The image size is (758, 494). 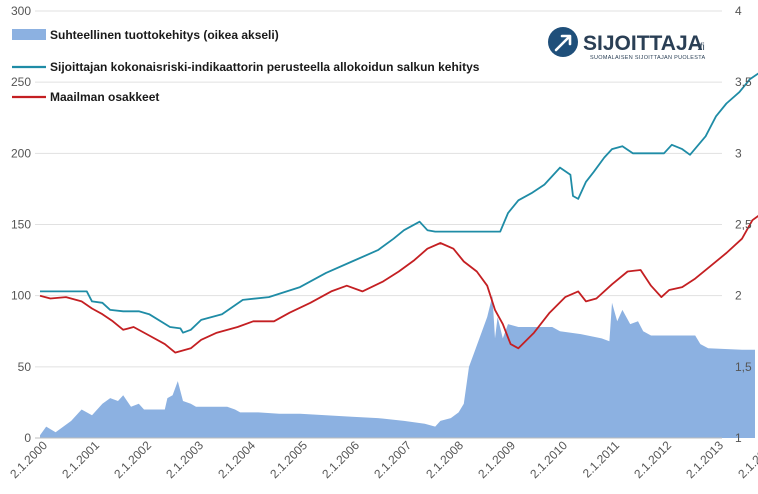 I want to click on logo-wordmark: SIJOITTAJA, so click(x=643, y=43).